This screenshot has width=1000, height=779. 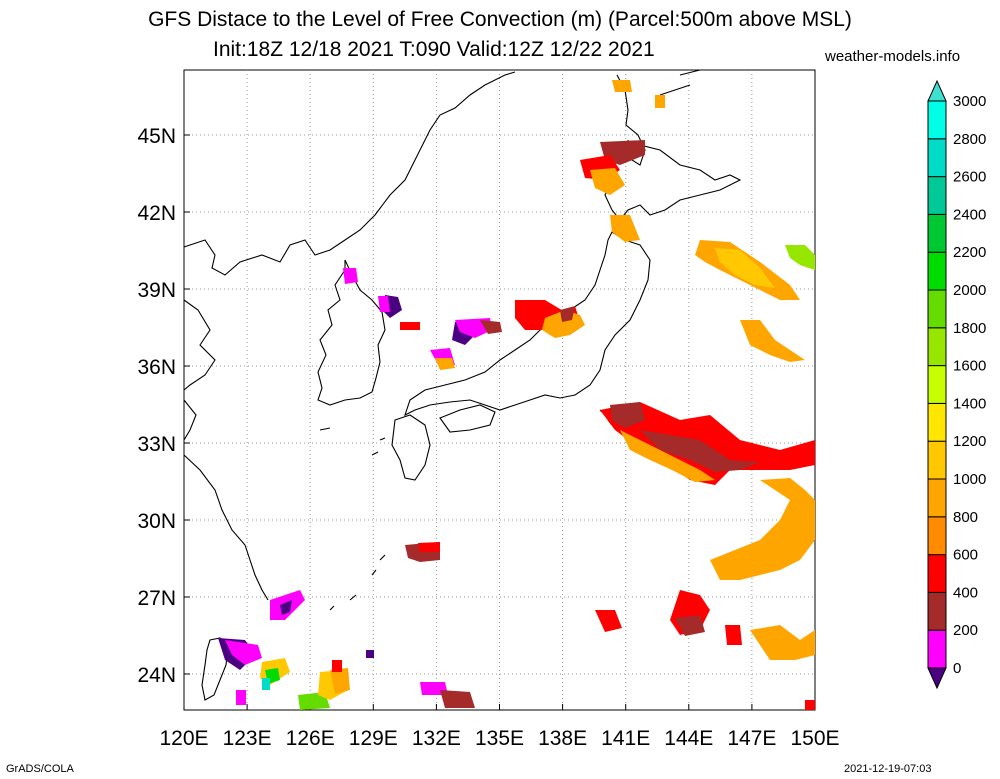 What do you see at coordinates (969, 441) in the screenshot?
I see `colorbar-label: 1200` at bounding box center [969, 441].